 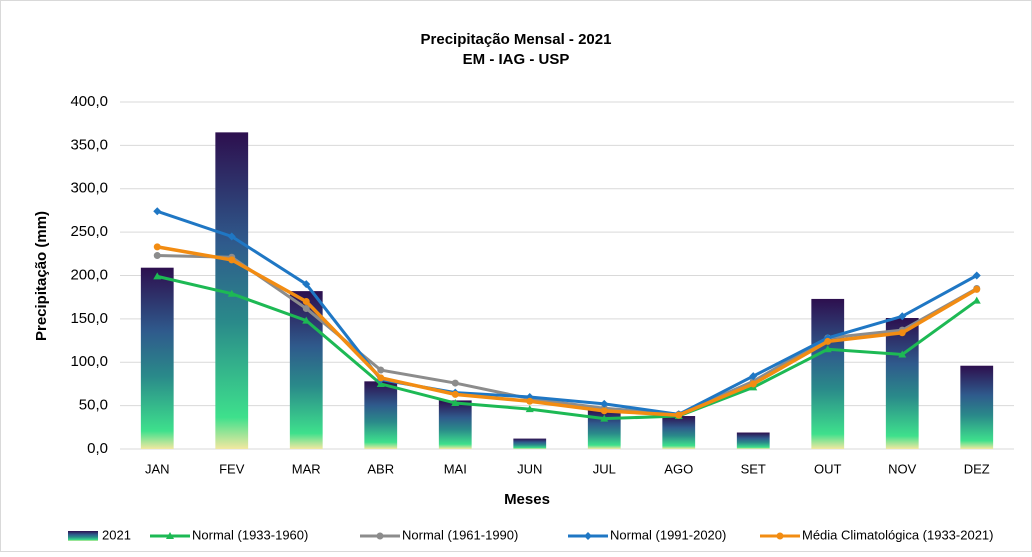 What do you see at coordinates (232, 468) in the screenshot?
I see `x-tick-label: FEV` at bounding box center [232, 468].